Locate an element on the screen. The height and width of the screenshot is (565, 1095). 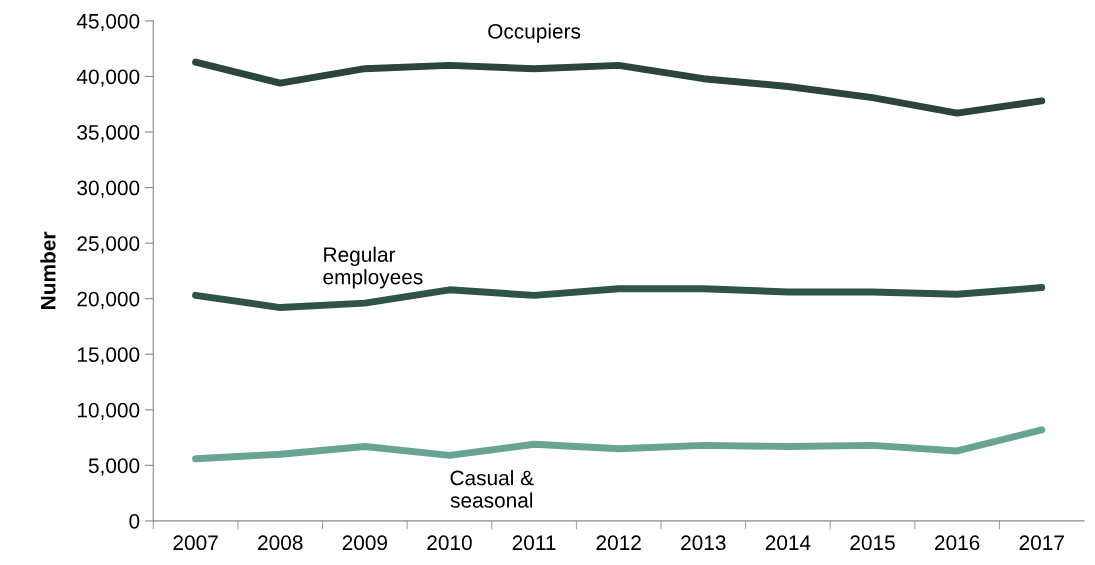
x-tick-label: 2017 is located at coordinates (1041, 543).